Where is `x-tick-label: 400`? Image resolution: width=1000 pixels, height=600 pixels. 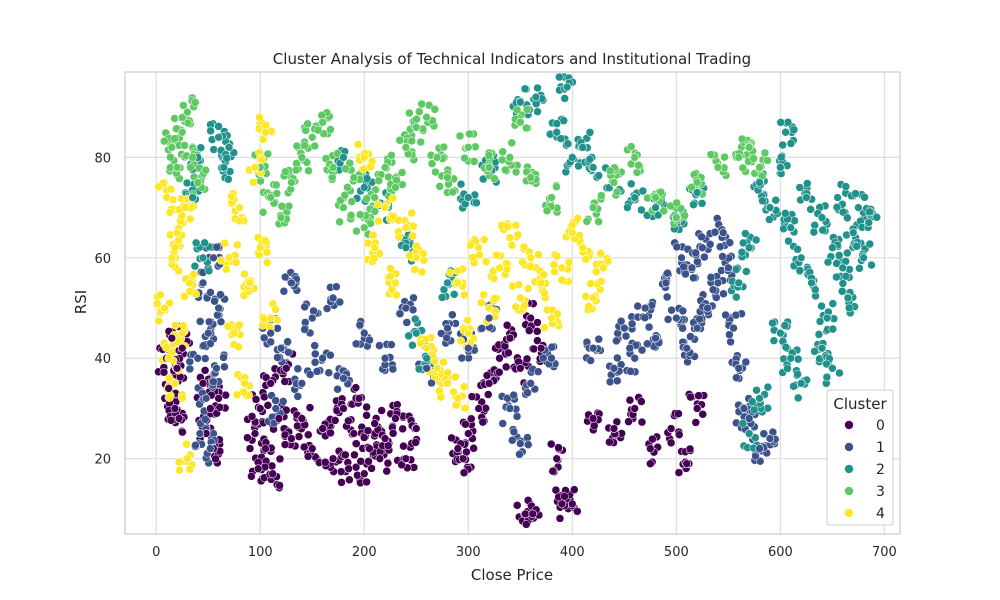
x-tick-label: 400 is located at coordinates (572, 552).